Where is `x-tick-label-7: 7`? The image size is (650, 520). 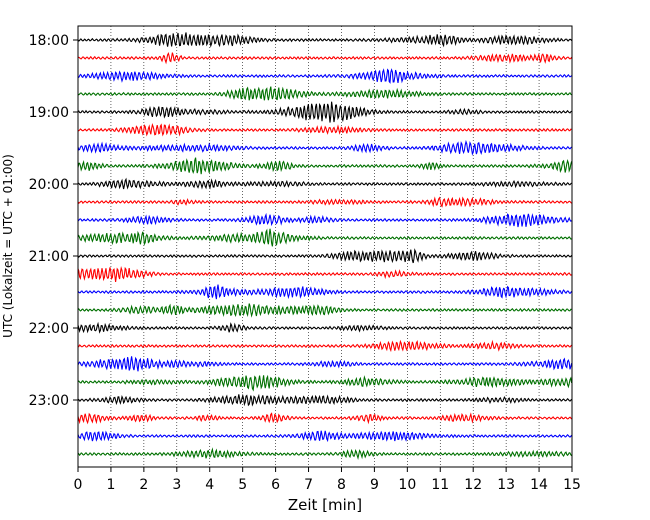 x-tick-label-7: 7 is located at coordinates (308, 485).